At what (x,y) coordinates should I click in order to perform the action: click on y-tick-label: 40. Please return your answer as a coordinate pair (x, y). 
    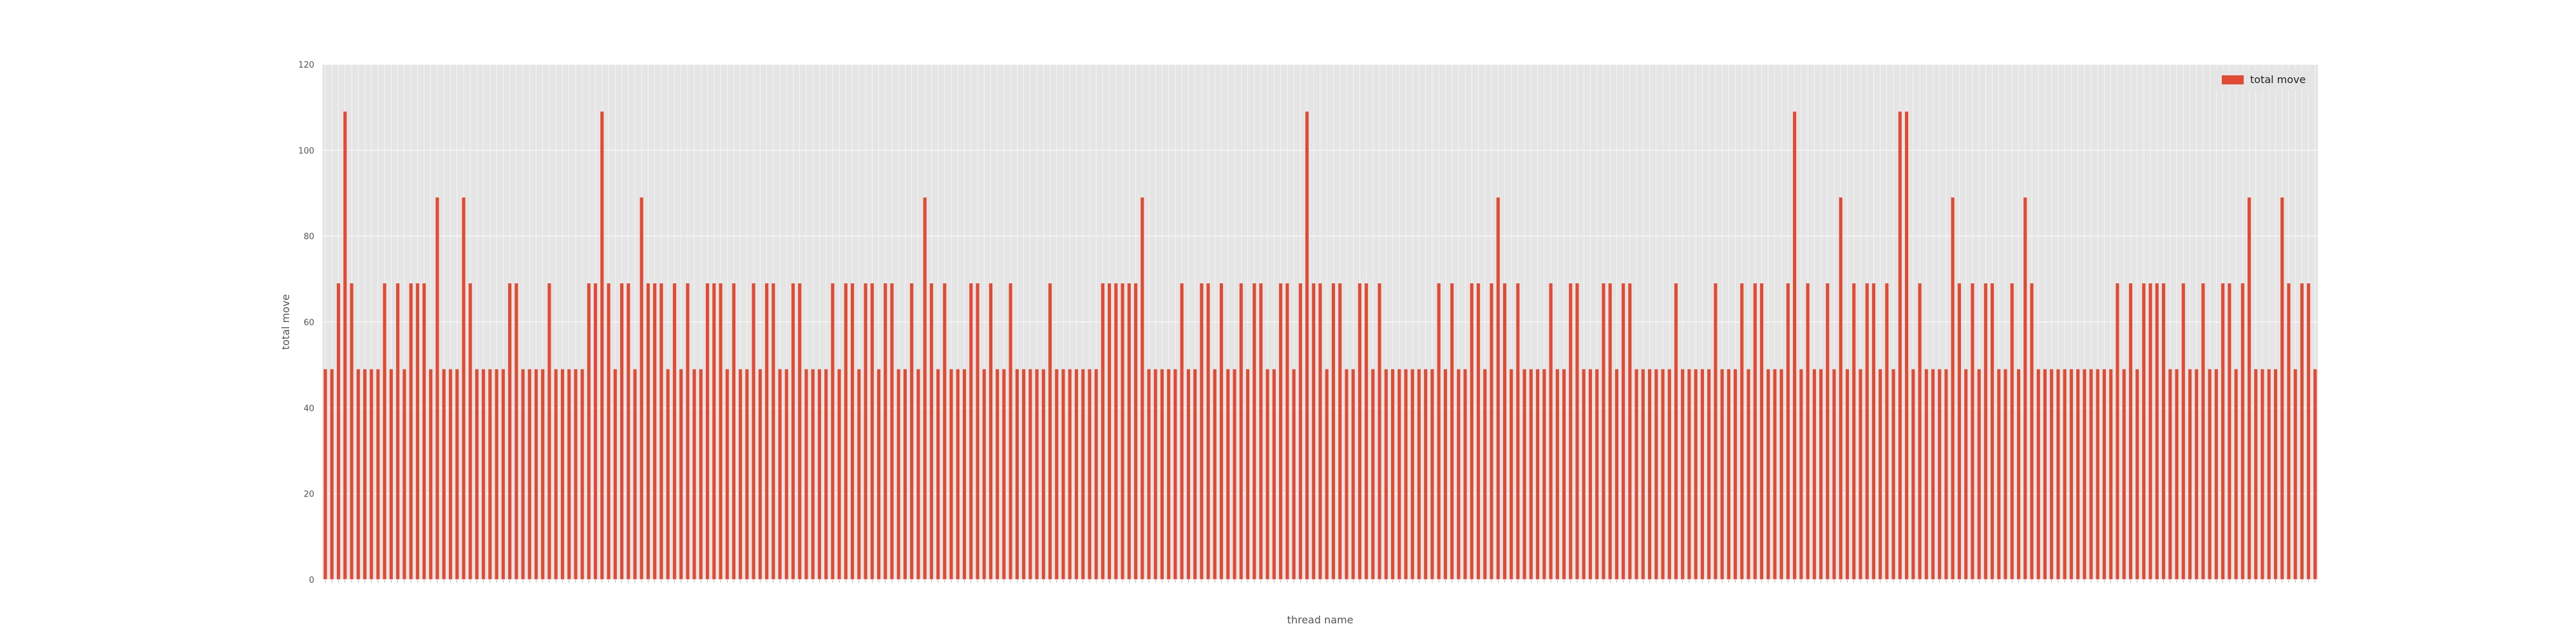
    Looking at the image, I should click on (309, 409).